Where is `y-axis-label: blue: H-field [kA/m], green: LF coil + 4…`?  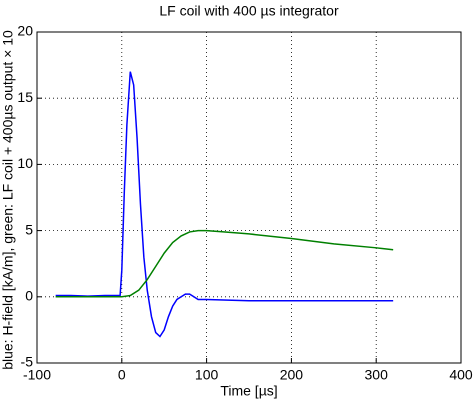 y-axis-label: blue: H-field [kA/m], green: LF coil + 4… is located at coordinates (8, 200).